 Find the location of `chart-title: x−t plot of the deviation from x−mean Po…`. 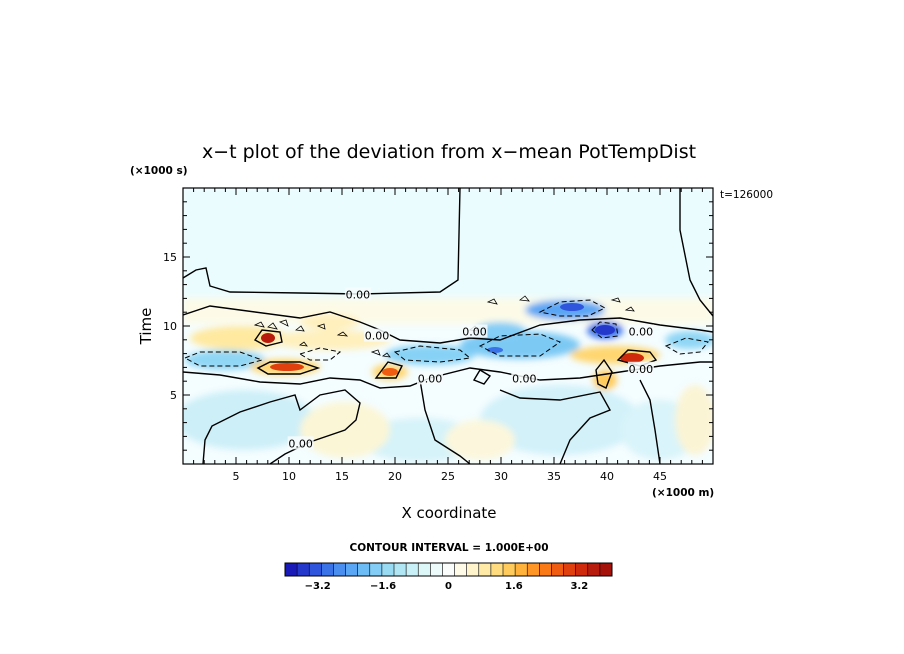

chart-title: x−t plot of the deviation from x−mean Po… is located at coordinates (449, 152).